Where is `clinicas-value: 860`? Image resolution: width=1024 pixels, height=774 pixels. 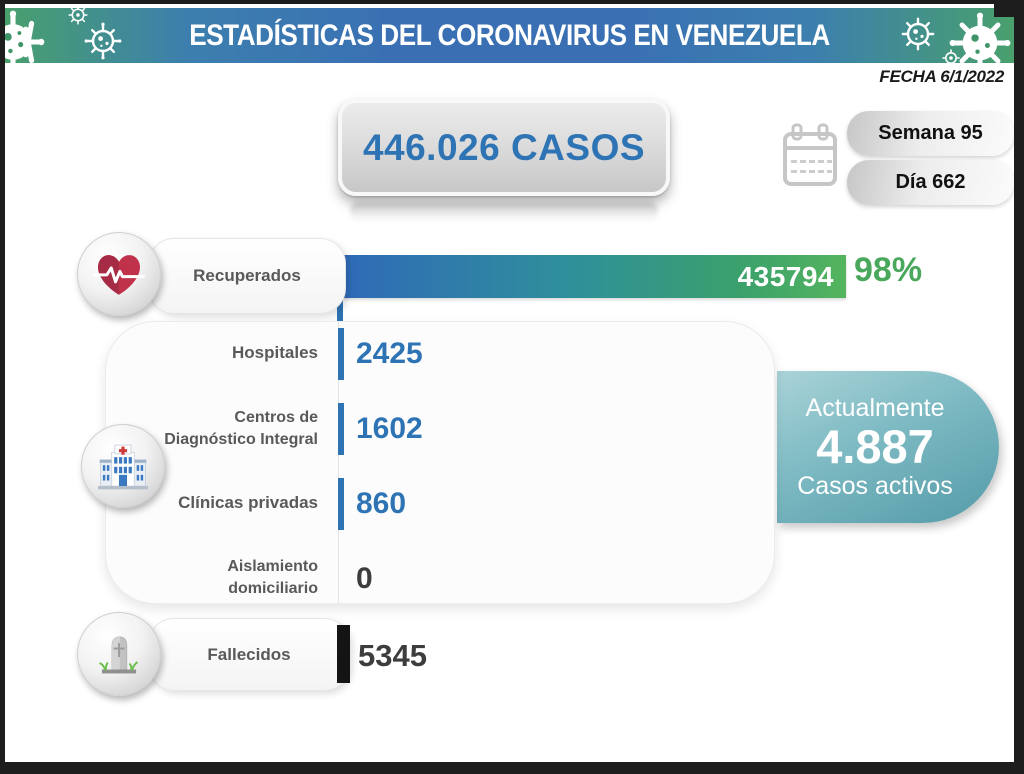 clinicas-value: 860 is located at coordinates (381, 503).